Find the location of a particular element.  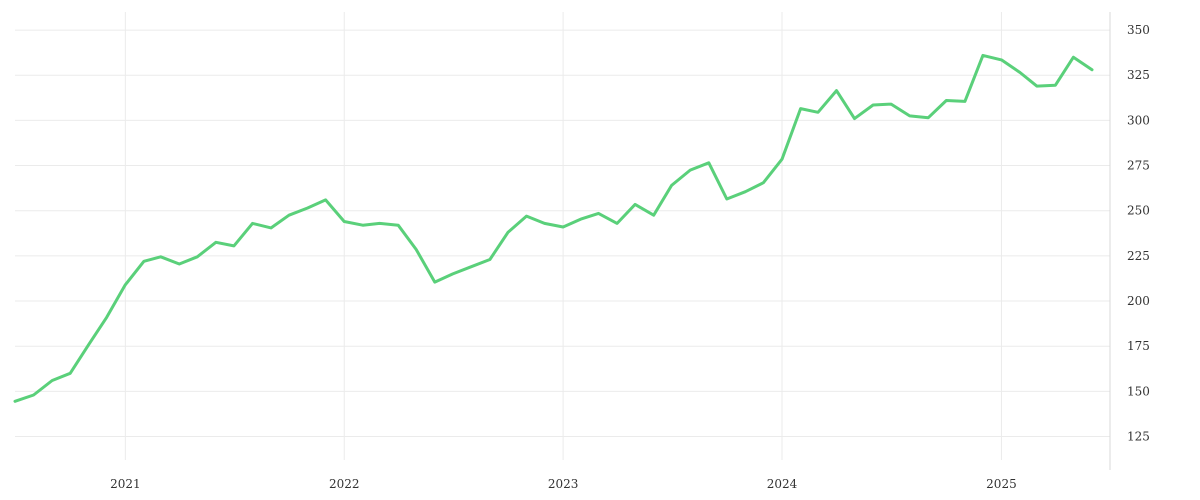

y-tick-label: 175 is located at coordinates (1138, 346).